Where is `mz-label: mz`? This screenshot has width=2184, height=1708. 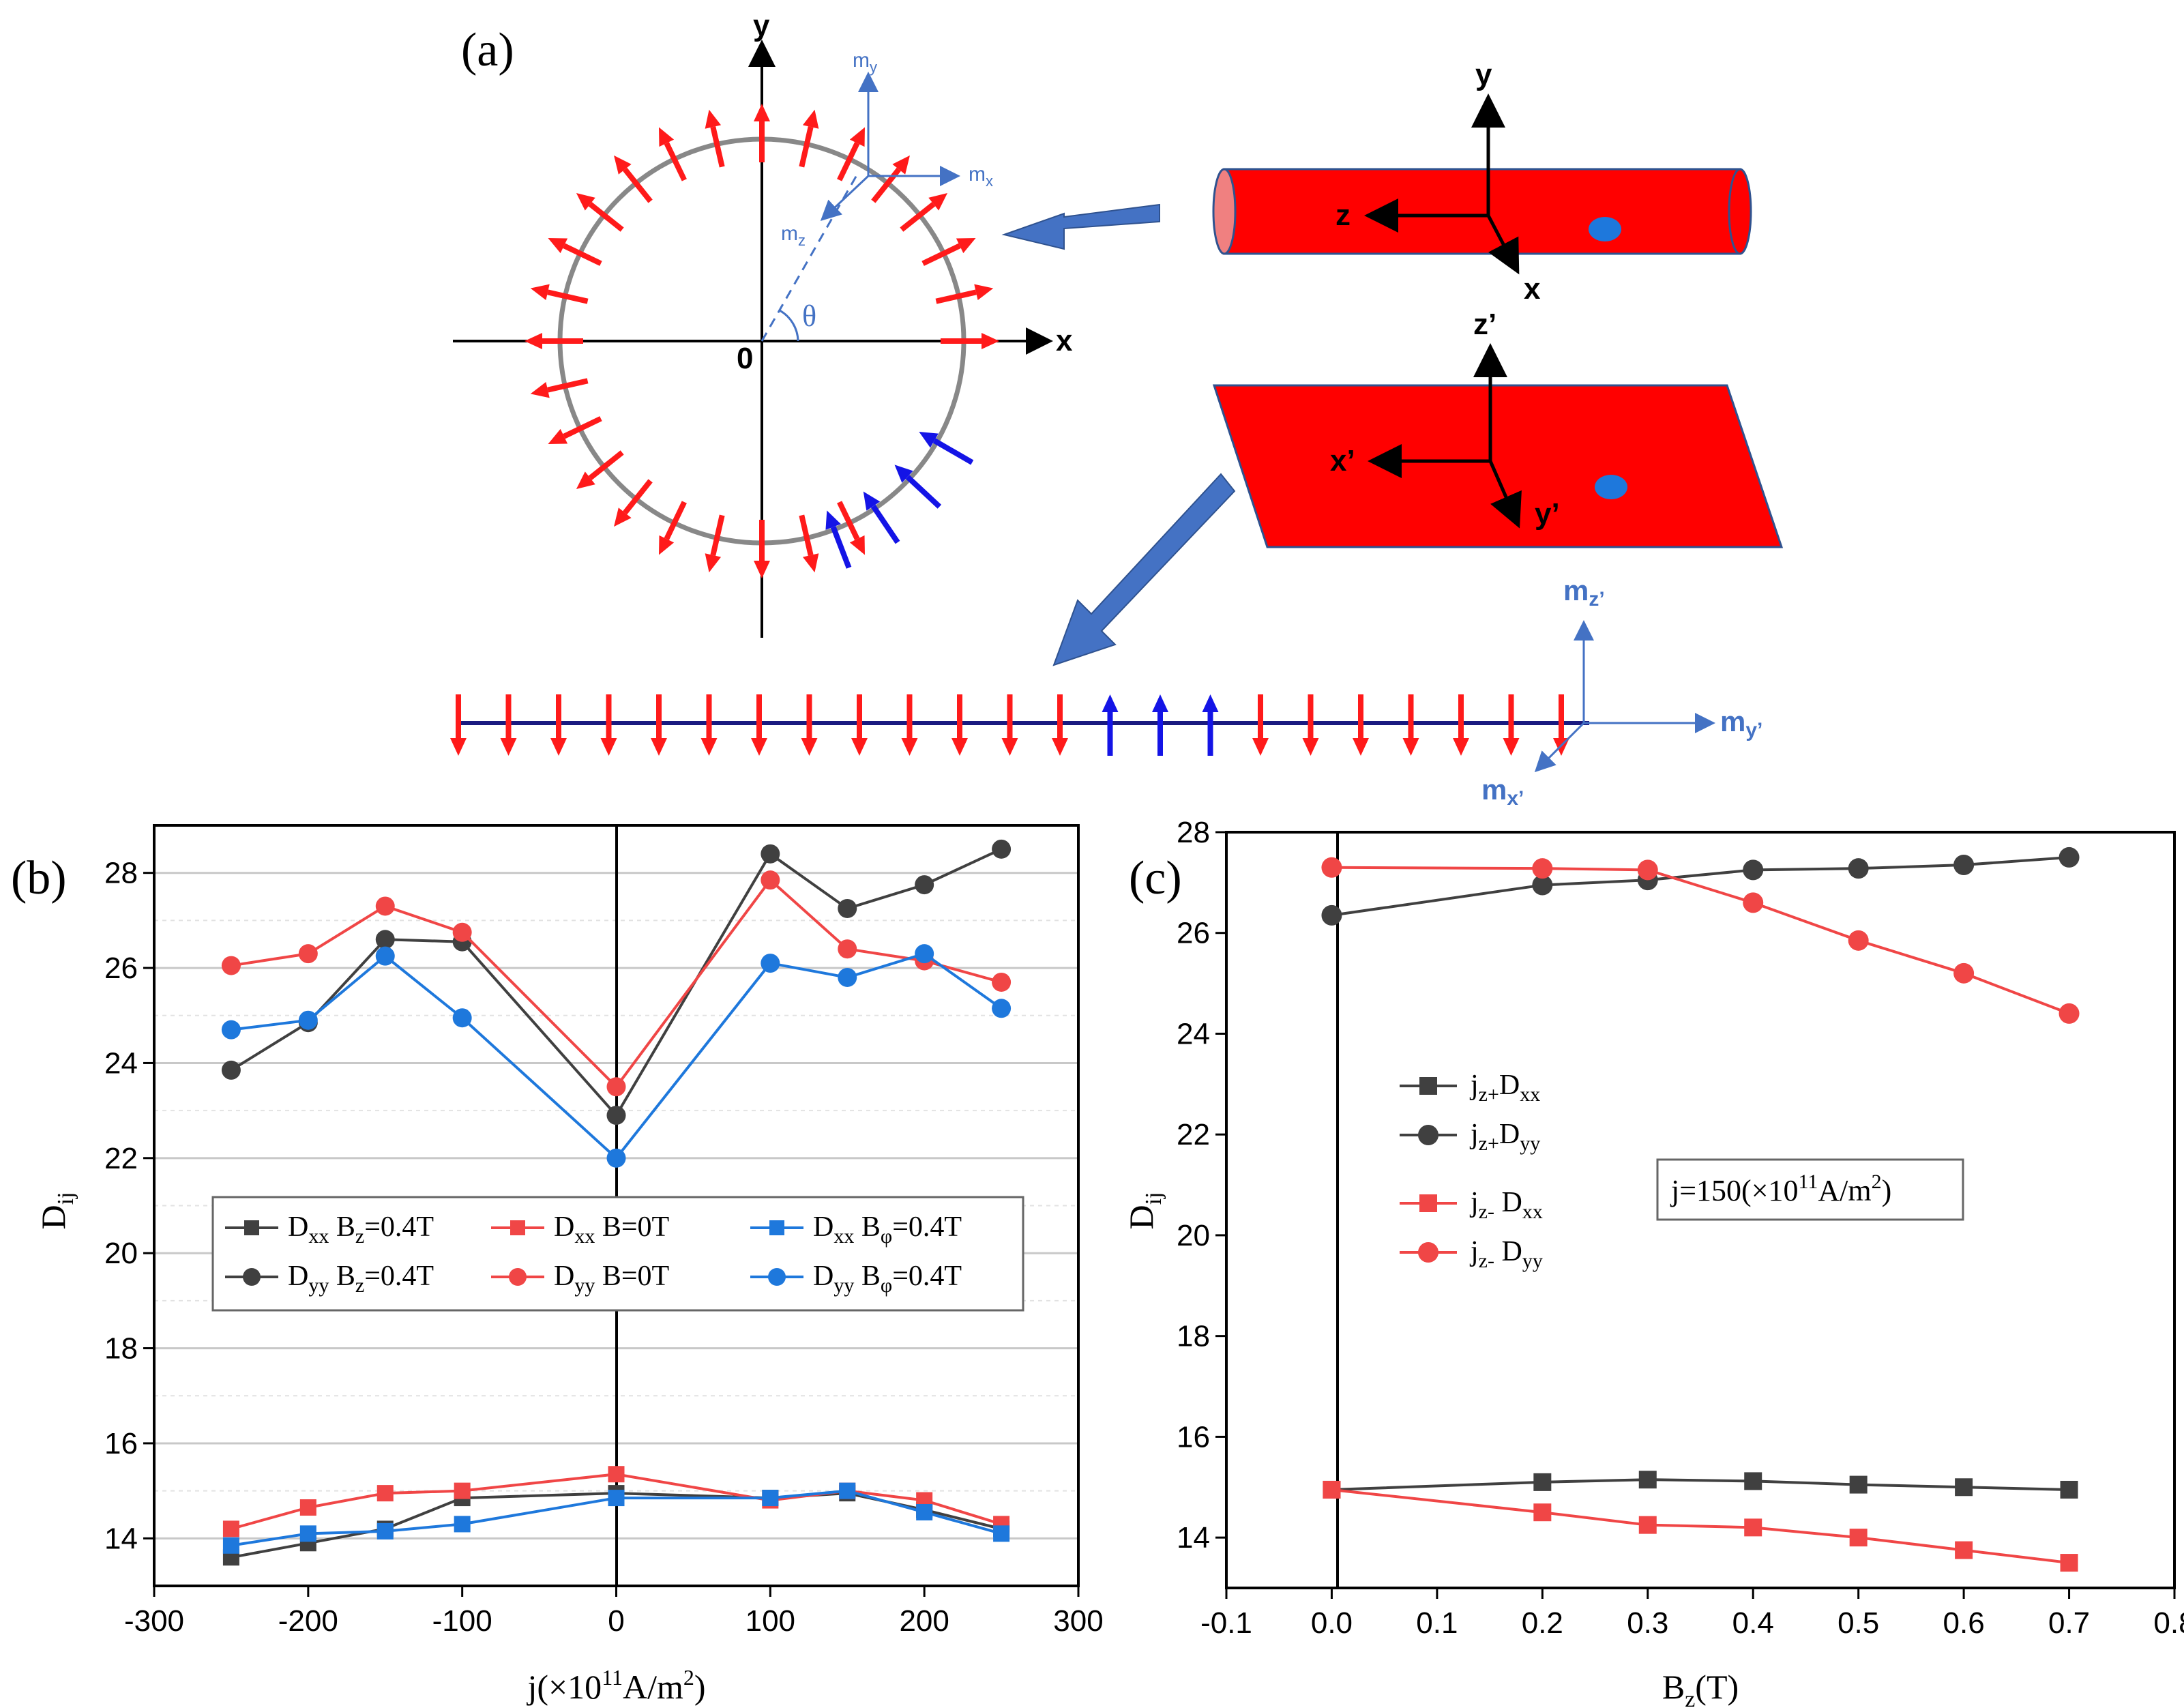
mz-label: mz is located at coordinates (793, 236).